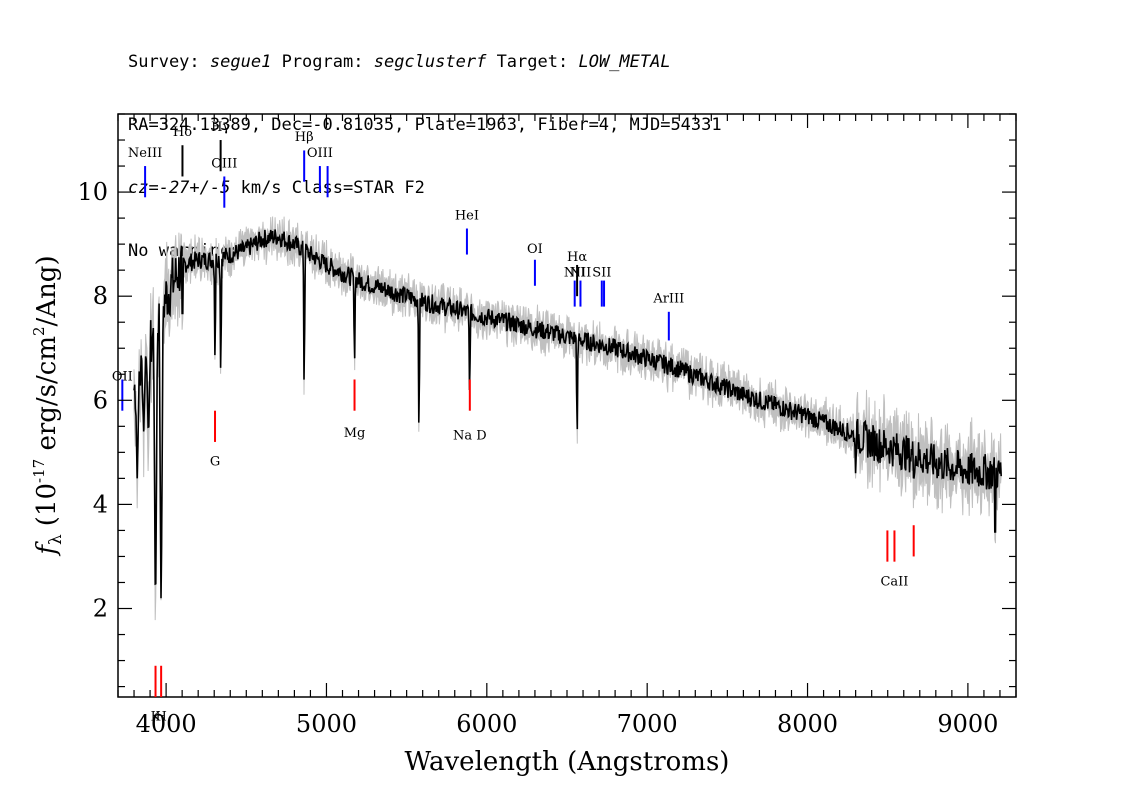 The image size is (1134, 810). Describe the element at coordinates (567, 762) in the screenshot. I see `x-axis-title: Wavelength (Angstroms)` at that location.